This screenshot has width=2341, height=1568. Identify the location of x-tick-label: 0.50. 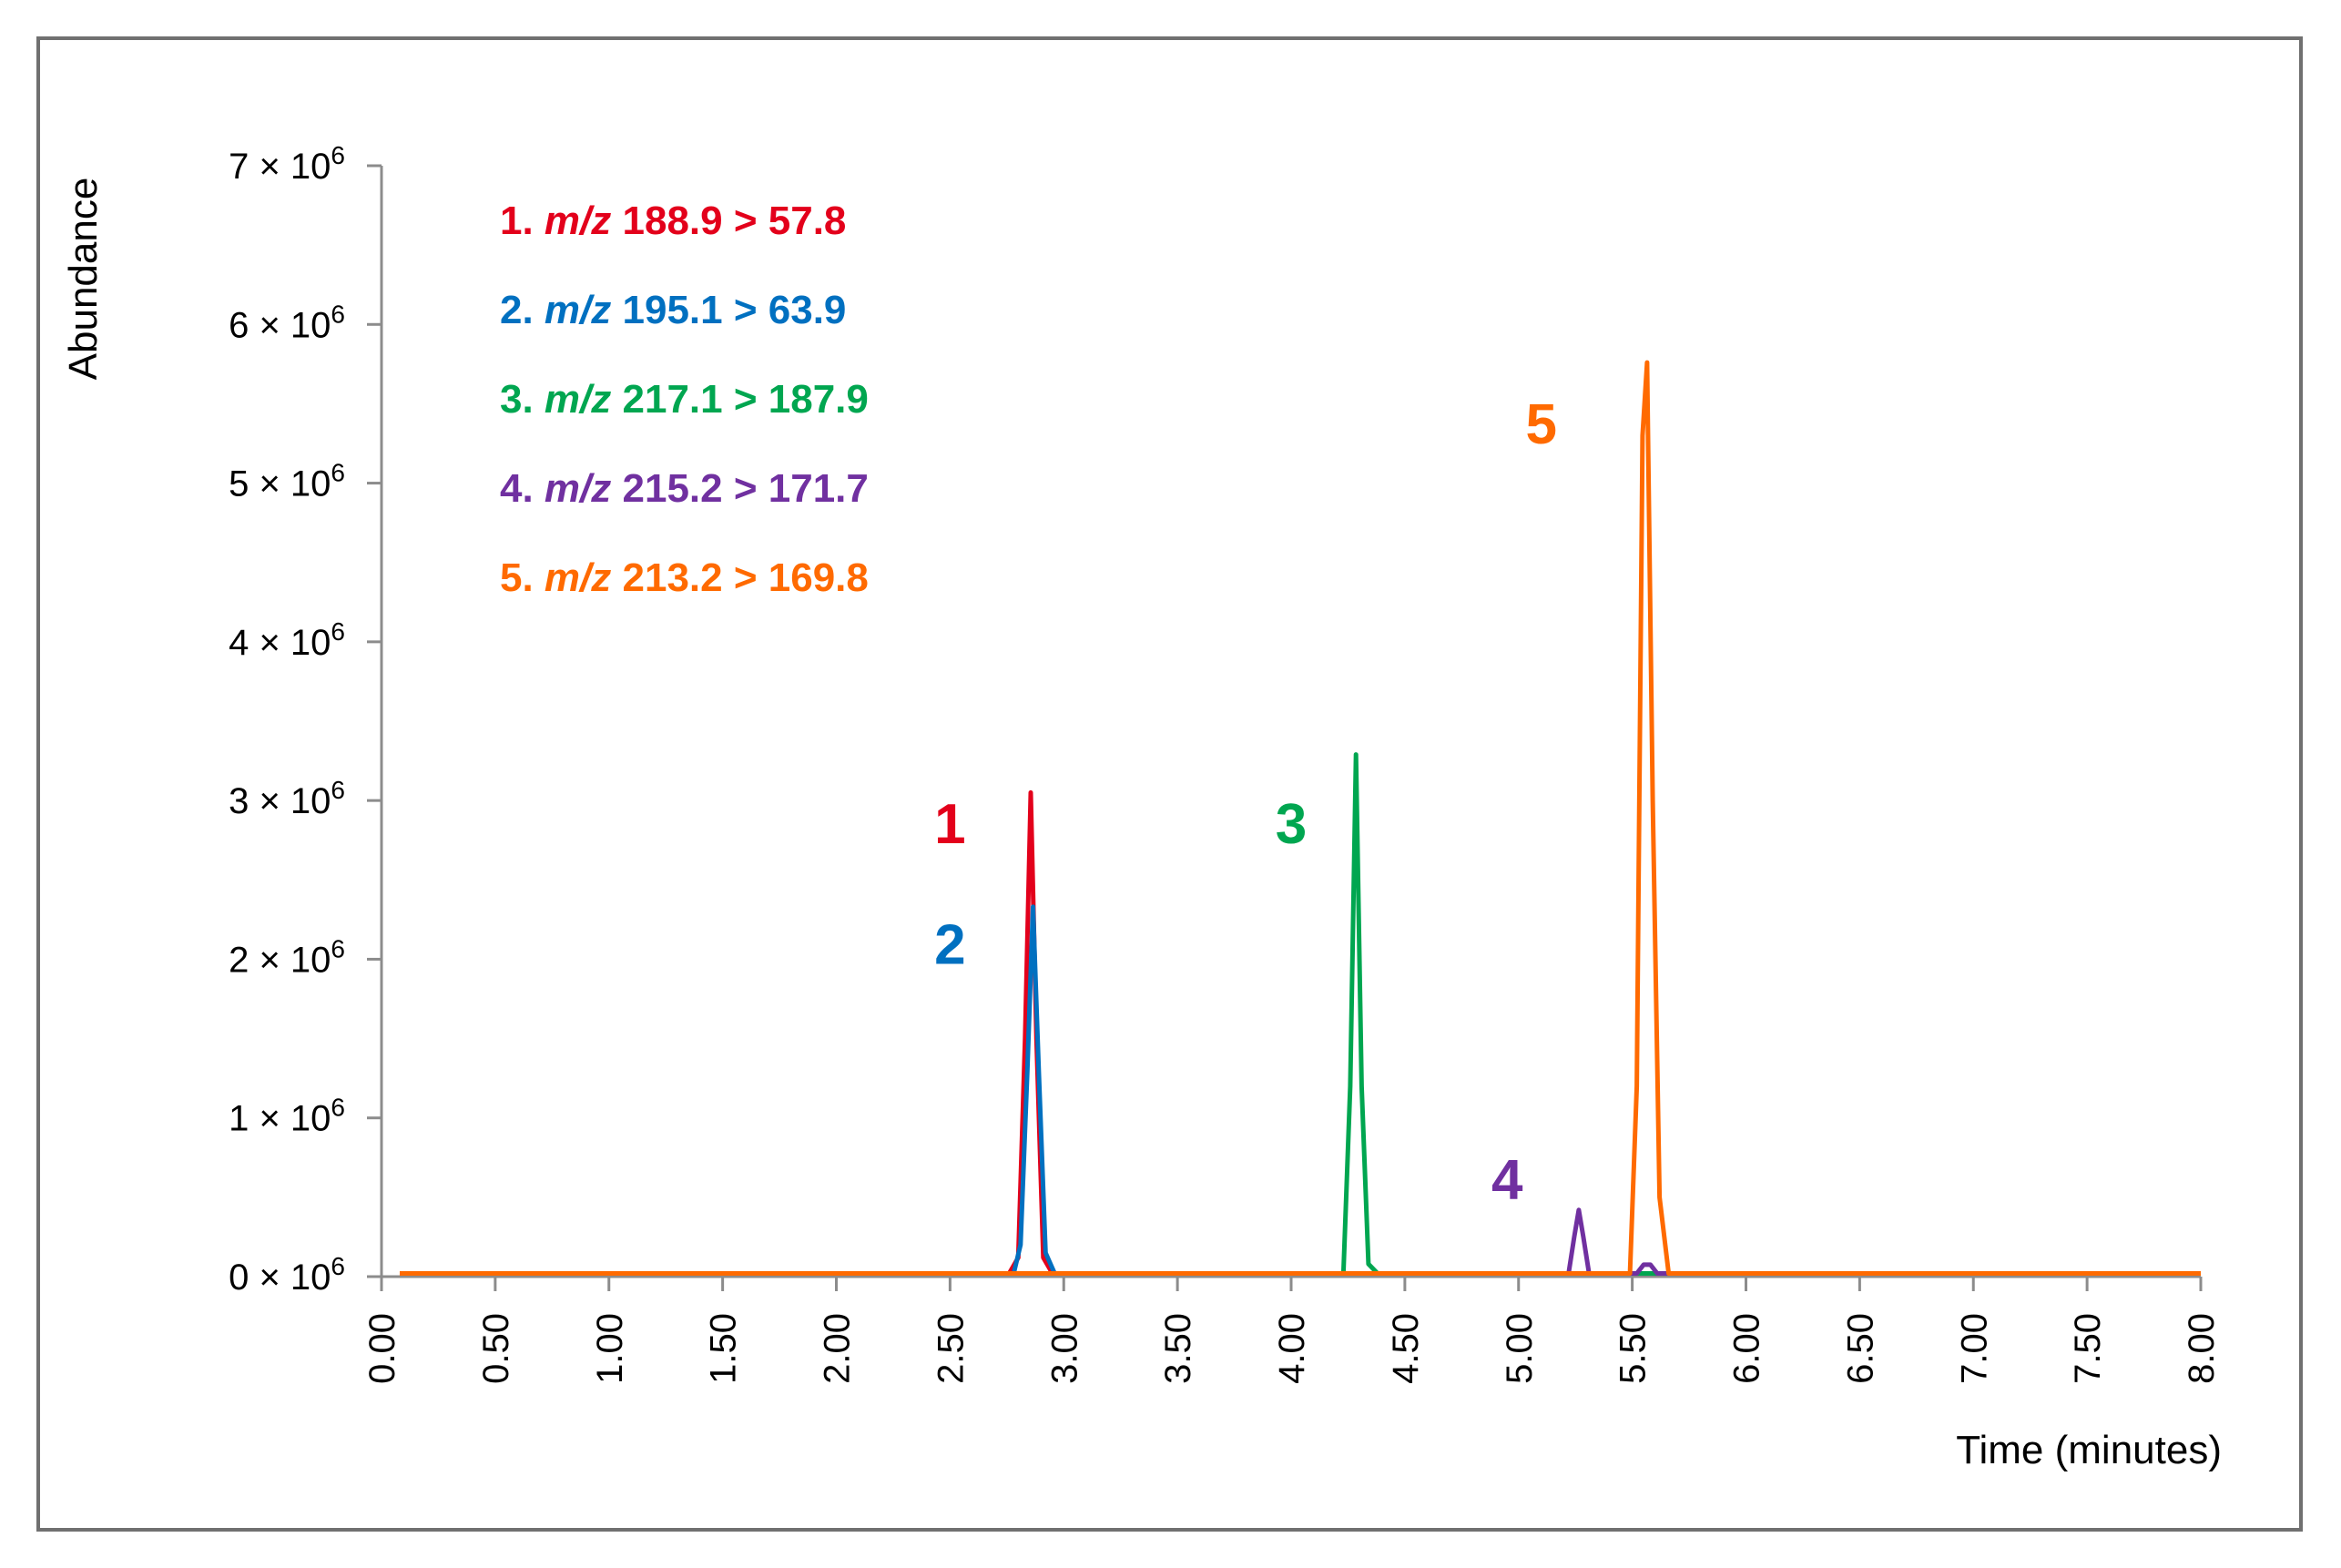
(496, 1348).